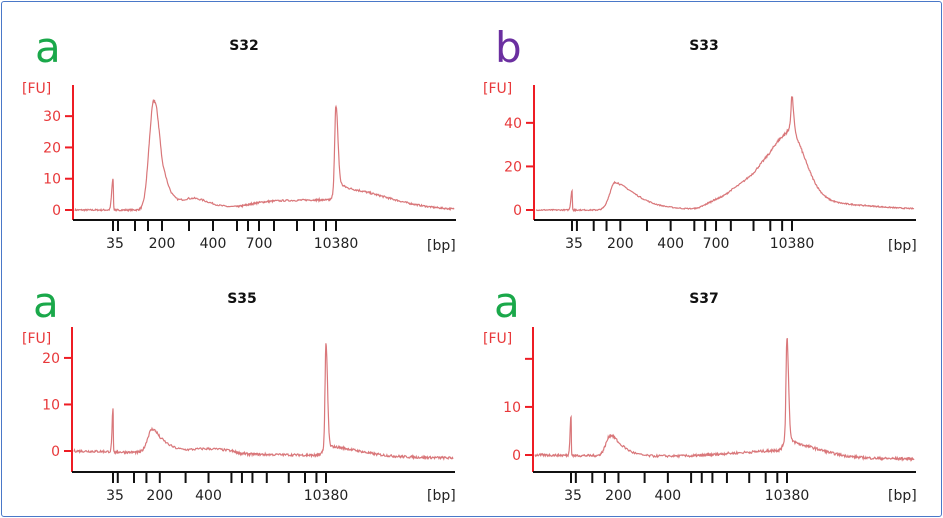 The width and height of the screenshot is (943, 518). Describe the element at coordinates (725, 154) in the screenshot. I see `trace-s33` at that location.